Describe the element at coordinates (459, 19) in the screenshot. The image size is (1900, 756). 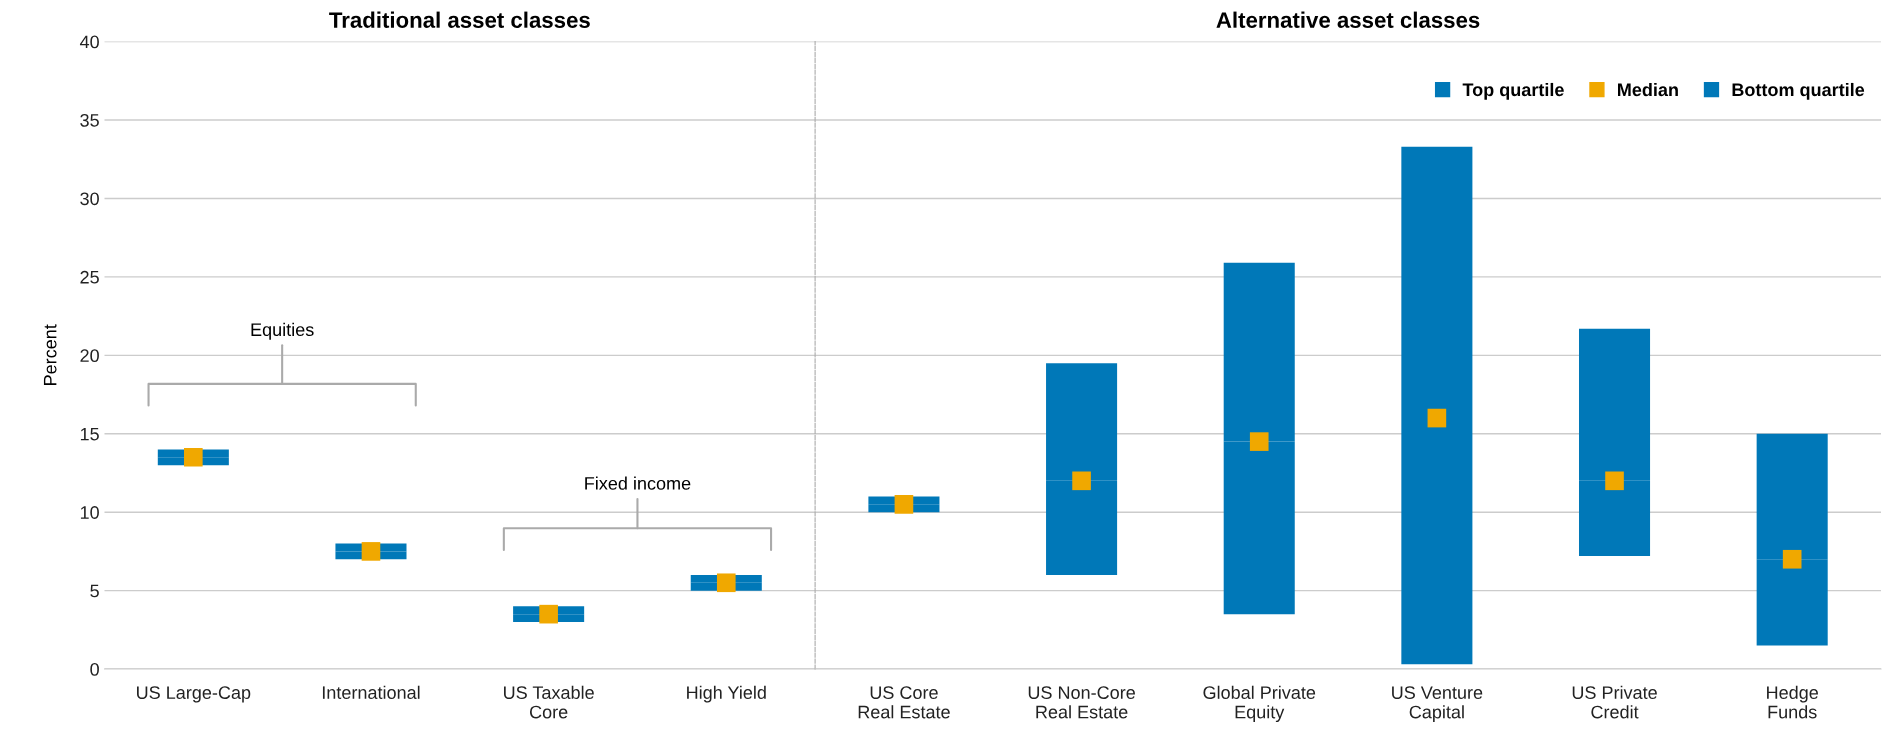
I see `chart-title: Traditional asset classes` at that location.